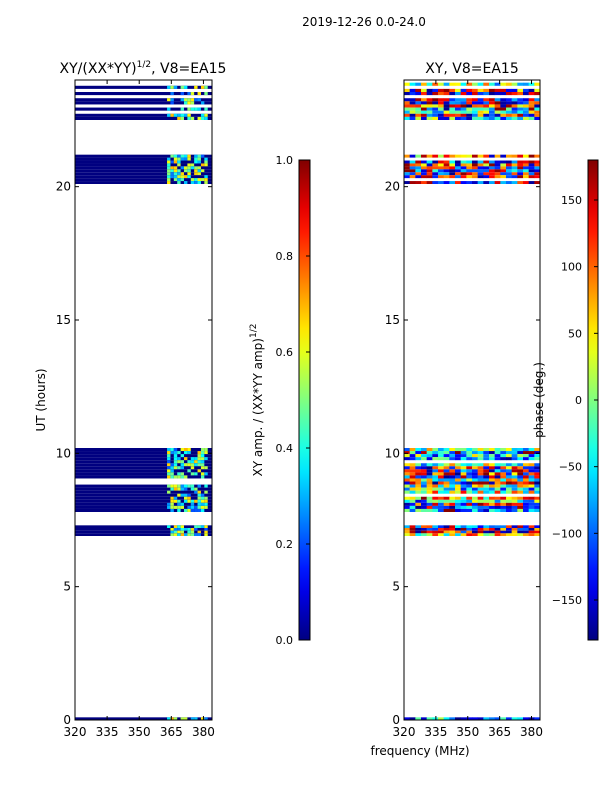 This screenshot has height=800, width=600. Describe the element at coordinates (41, 399) in the screenshot. I see `y-axis-label: UT (hours)` at that location.